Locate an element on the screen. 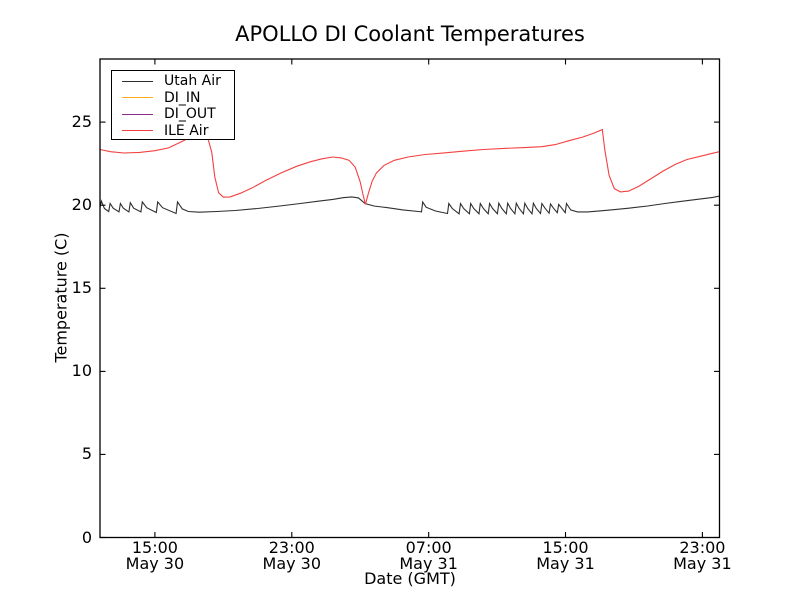 The image size is (800, 600). legend: Utah Air DI_IN DI_OUT ILE Air is located at coordinates (173, 105).